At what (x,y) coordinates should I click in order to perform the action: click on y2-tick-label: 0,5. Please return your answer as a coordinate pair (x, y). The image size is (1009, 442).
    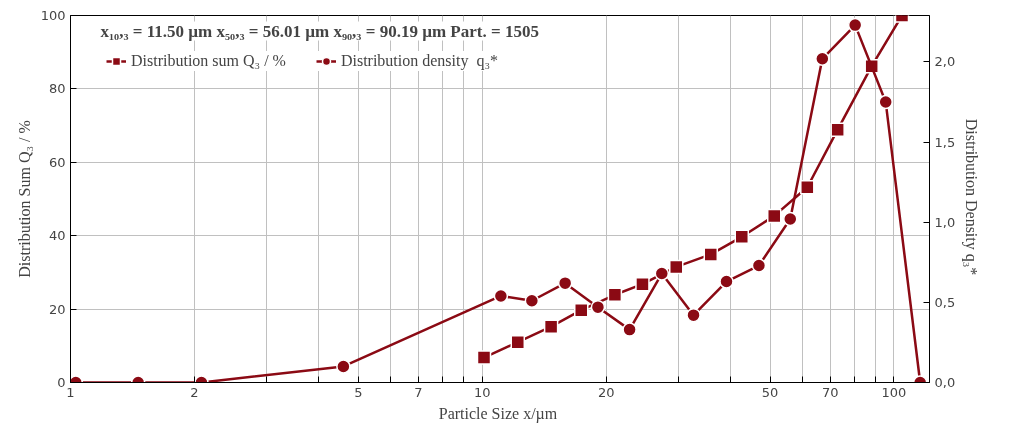
    Looking at the image, I should click on (945, 302).